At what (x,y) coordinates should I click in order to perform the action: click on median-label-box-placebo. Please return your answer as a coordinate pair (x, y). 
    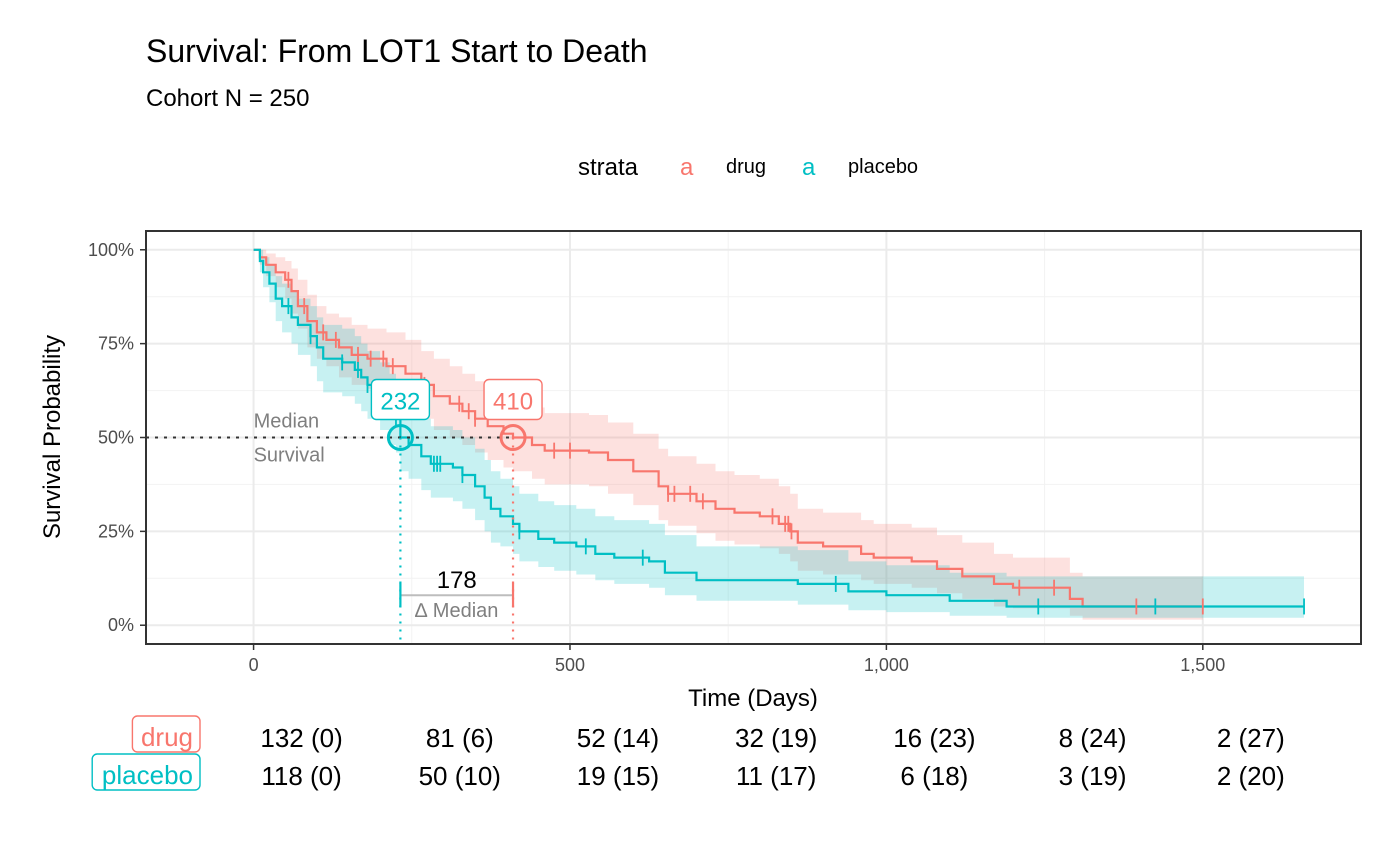
    Looking at the image, I should click on (400, 399).